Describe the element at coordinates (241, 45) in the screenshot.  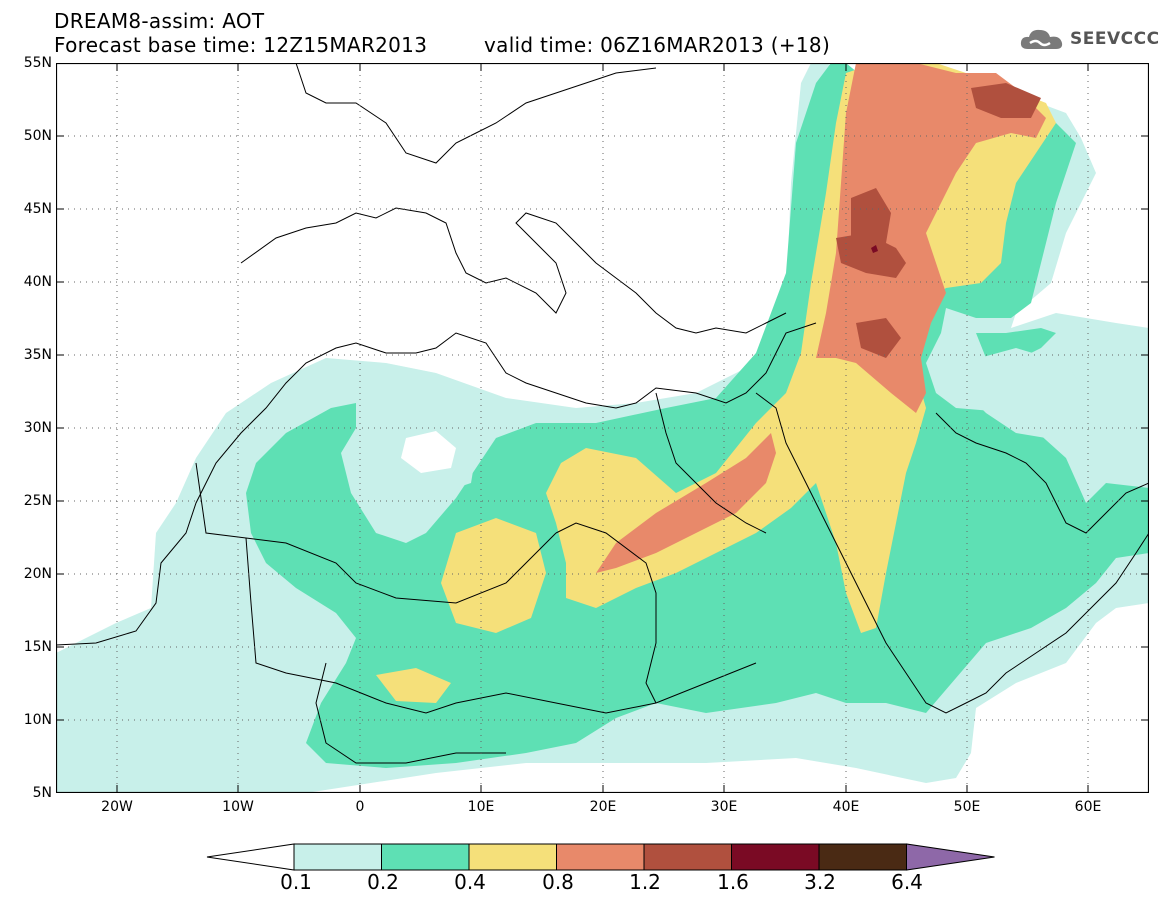
I see `forecast-base-time: Forecast base time: 12Z15MAR2013` at that location.